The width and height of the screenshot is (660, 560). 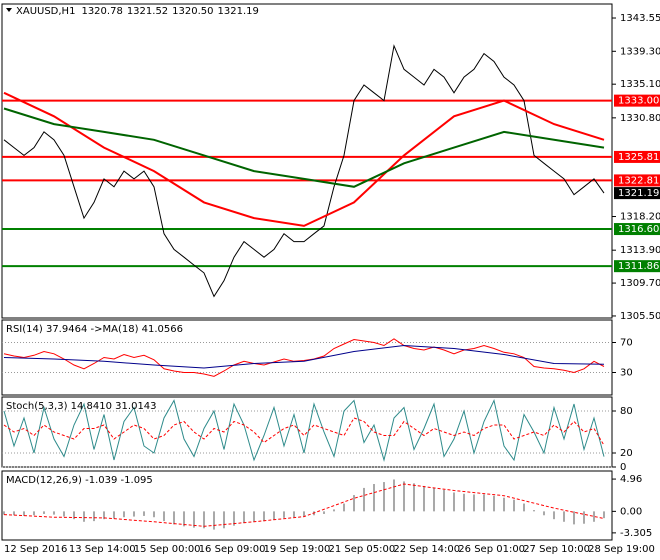 What do you see at coordinates (640, 51) in the screenshot?
I see `y-tick-label: 1339.30` at bounding box center [640, 51].